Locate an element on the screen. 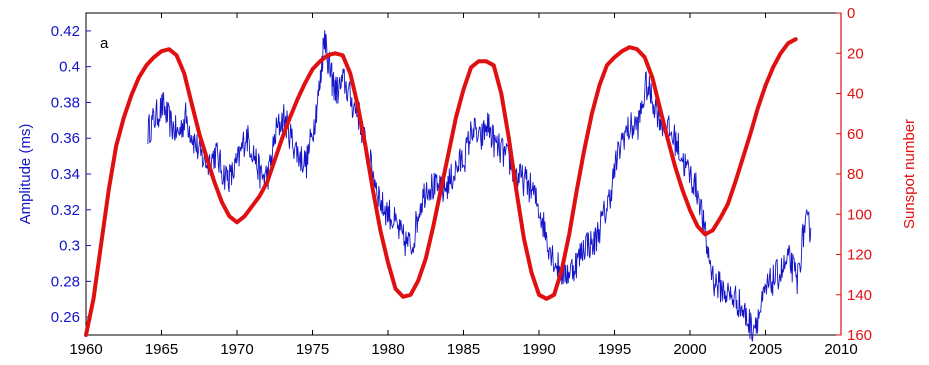 The height and width of the screenshot is (365, 929). left-tick-label: 0.42 is located at coordinates (65, 31).